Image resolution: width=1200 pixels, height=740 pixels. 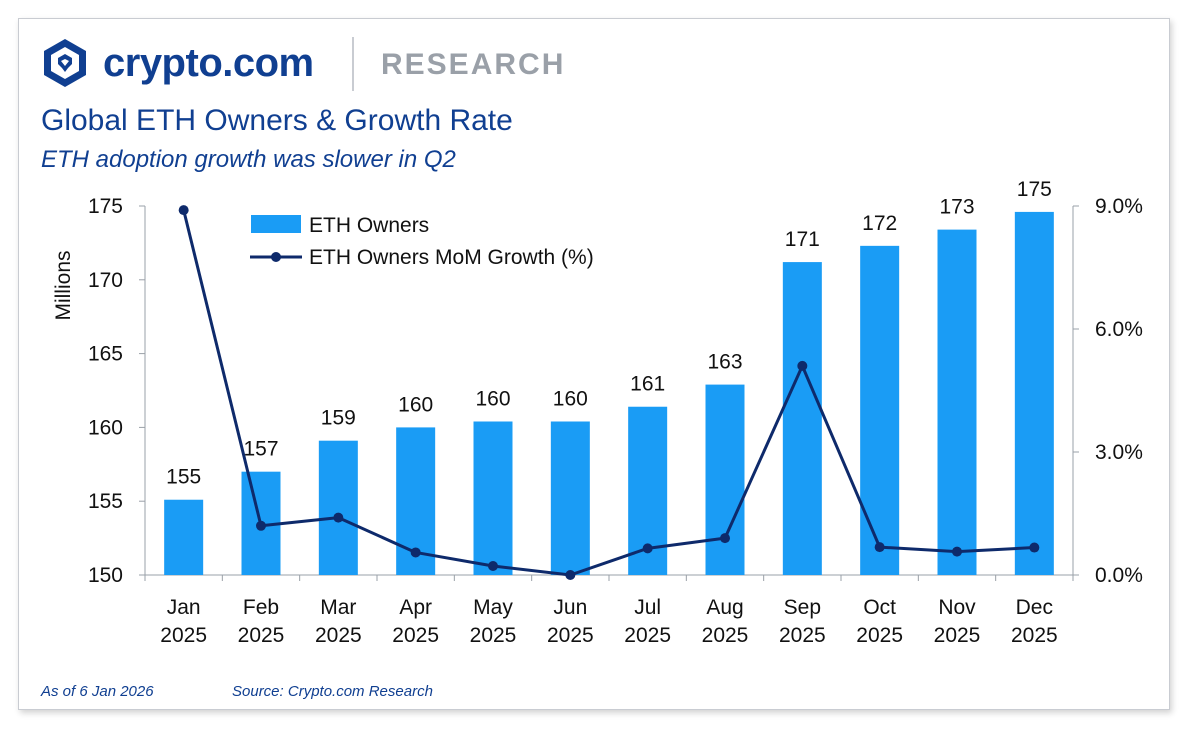 What do you see at coordinates (1119, 206) in the screenshot?
I see `y-tick-label-right: 9.0%` at bounding box center [1119, 206].